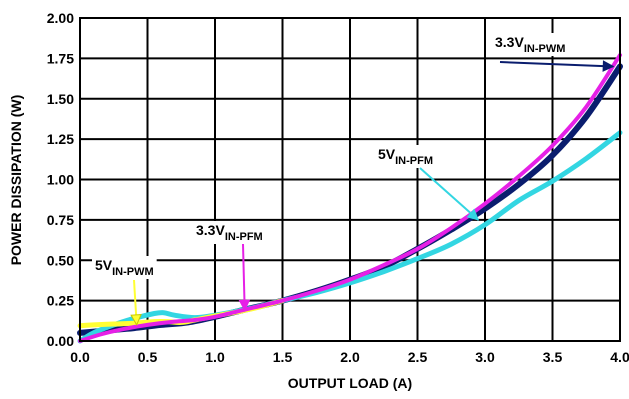  Describe the element at coordinates (619, 357) in the screenshot. I see `x-tick-label: 4.0` at that location.